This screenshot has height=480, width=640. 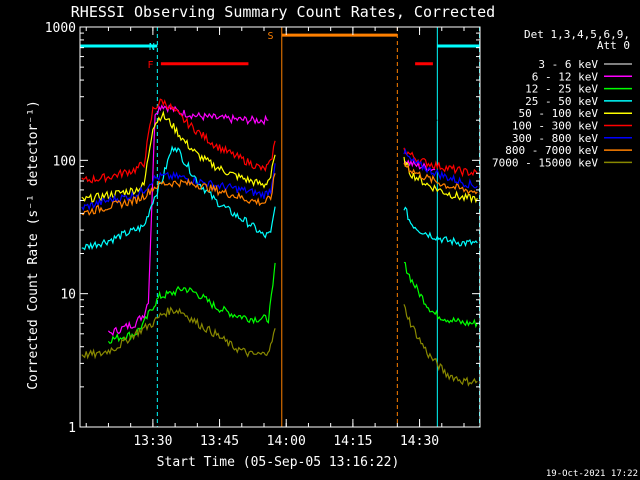 What do you see at coordinates (152, 441) in the screenshot?
I see `x-tick-label-0: 13:30` at bounding box center [152, 441].